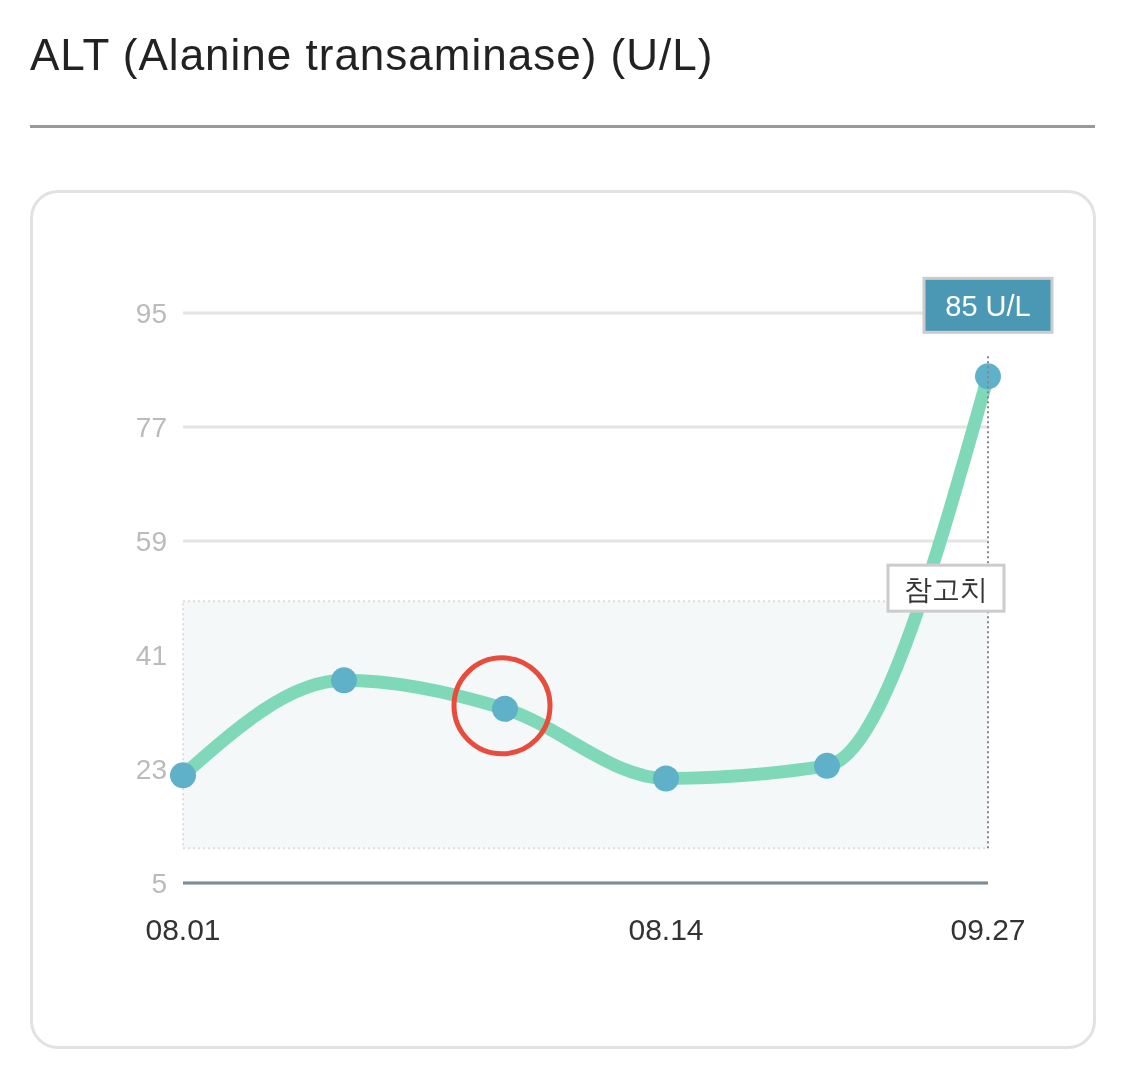 Image resolution: width=1125 pixels, height=1089 pixels. What do you see at coordinates (151, 769) in the screenshot?
I see `y-tick-label: 23` at bounding box center [151, 769].